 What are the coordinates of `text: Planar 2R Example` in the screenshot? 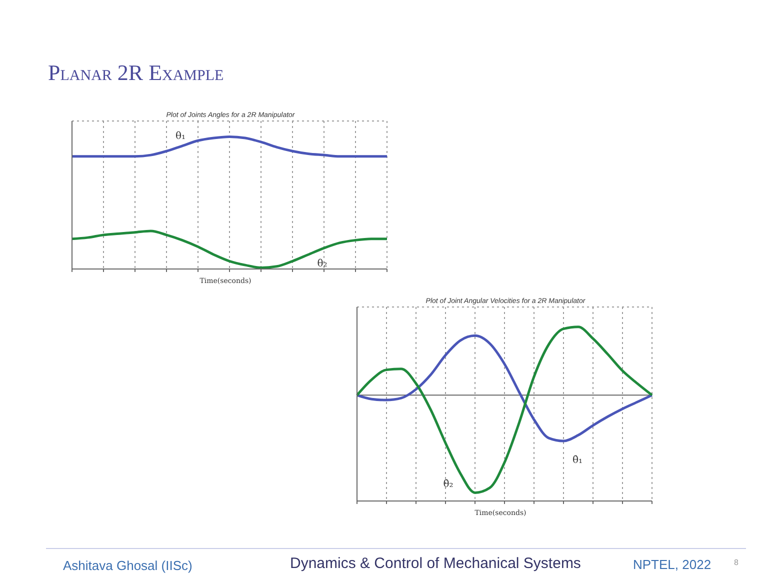 It's located at (136, 73).